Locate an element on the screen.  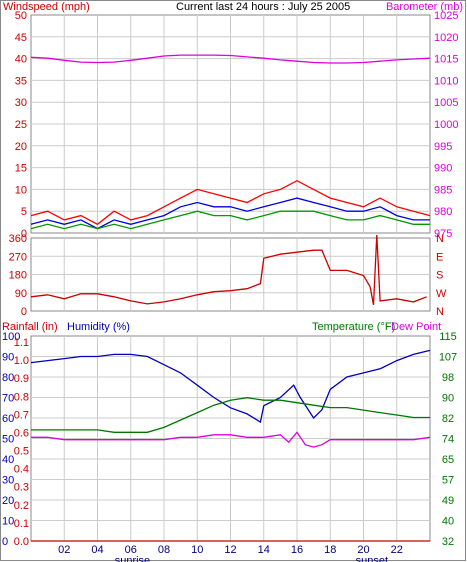
humidity-tick-label: 60 is located at coordinates (8, 419).